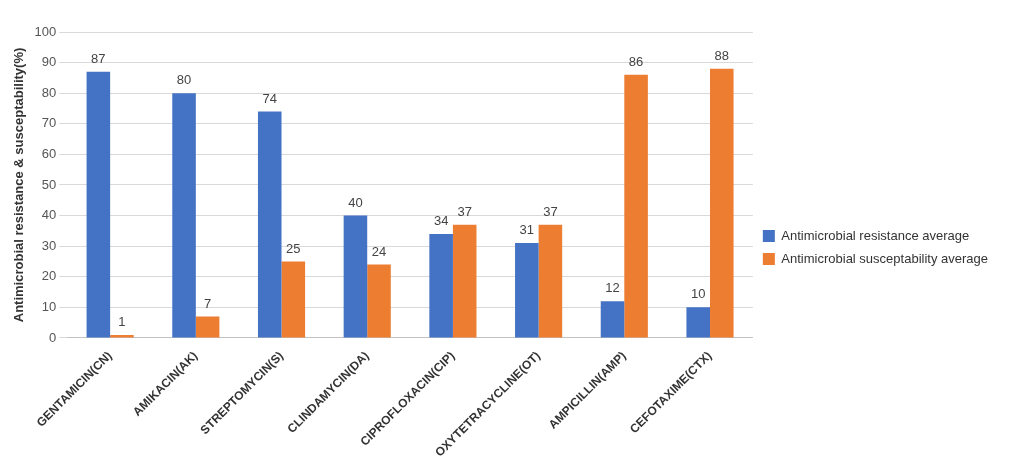  What do you see at coordinates (49, 123) in the screenshot?
I see `y-tick-label: 70` at bounding box center [49, 123].